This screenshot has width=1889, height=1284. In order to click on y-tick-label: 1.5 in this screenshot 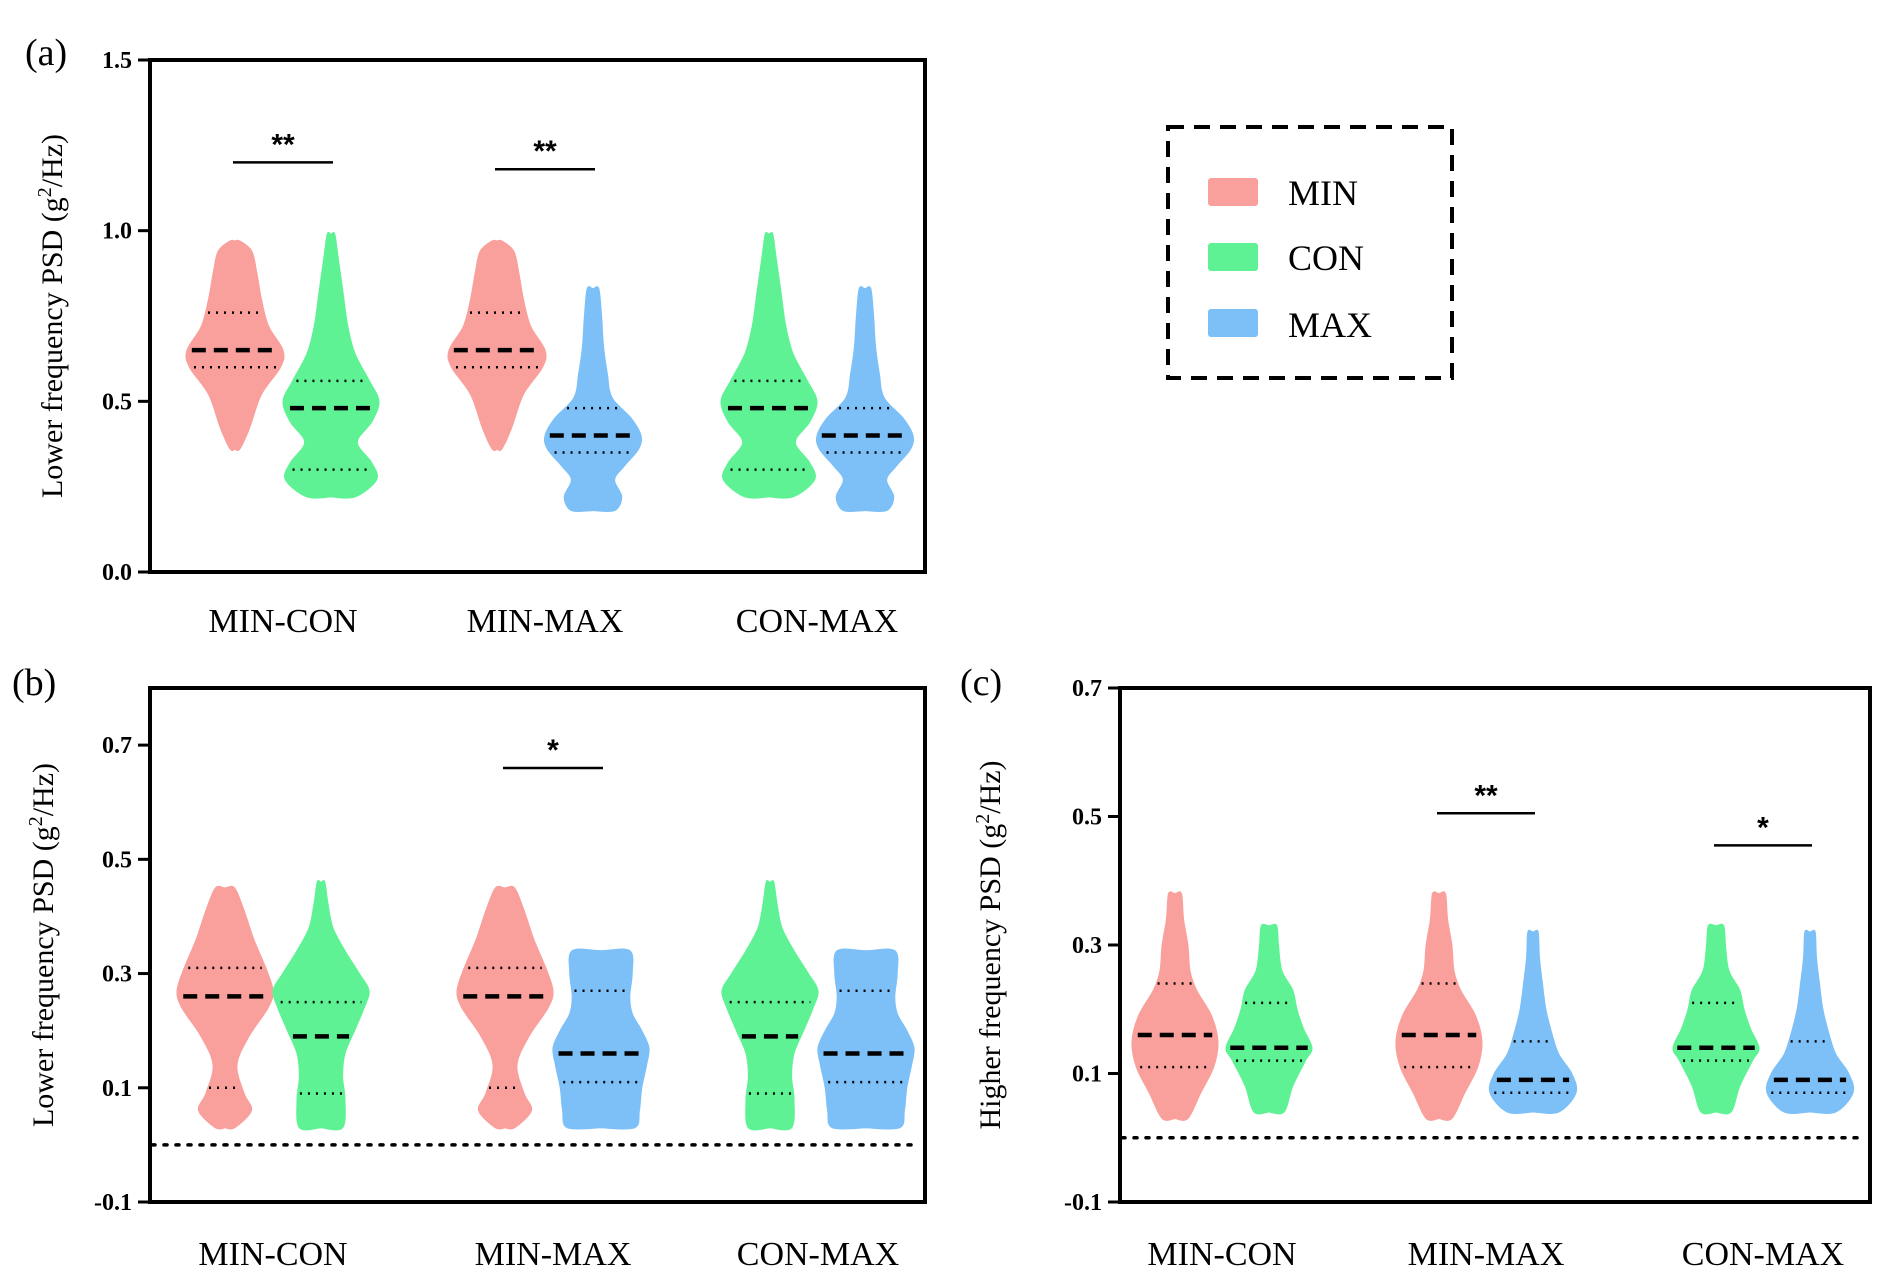, I will do `click(117, 61)`.